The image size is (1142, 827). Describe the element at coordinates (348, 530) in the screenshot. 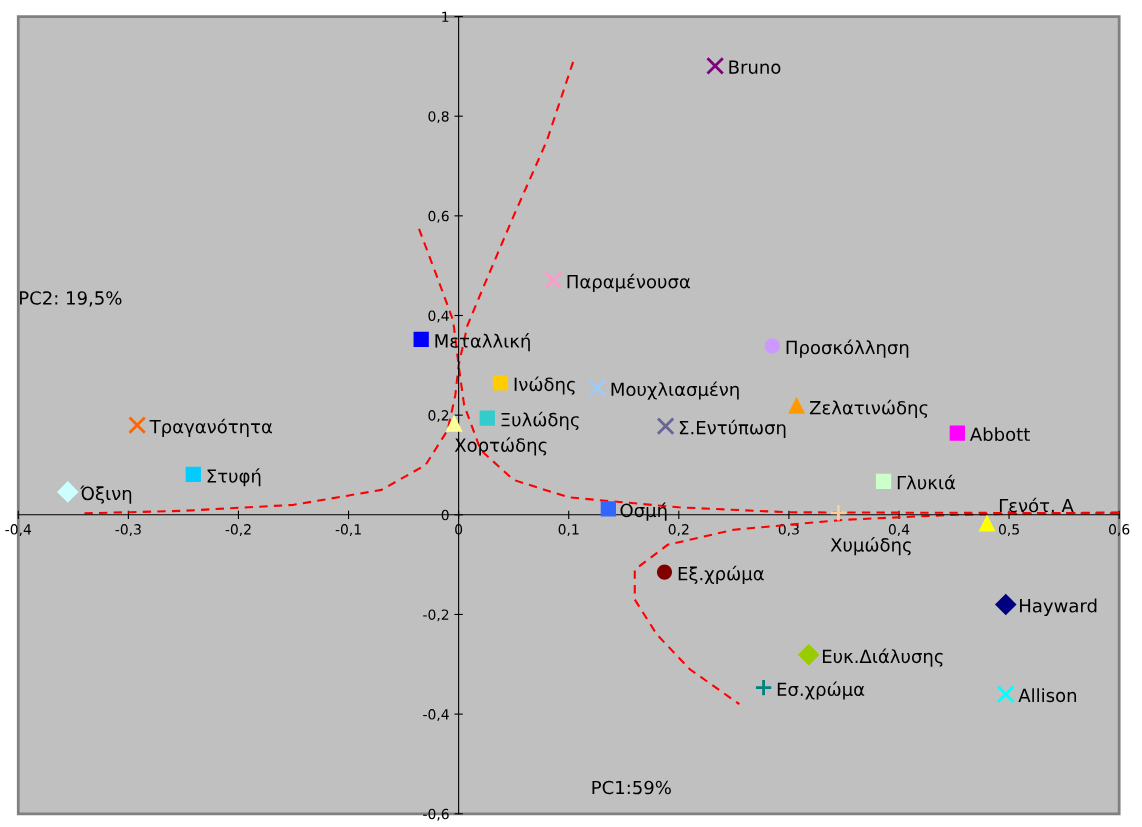

I see `x-tick-label: -0,1` at that location.